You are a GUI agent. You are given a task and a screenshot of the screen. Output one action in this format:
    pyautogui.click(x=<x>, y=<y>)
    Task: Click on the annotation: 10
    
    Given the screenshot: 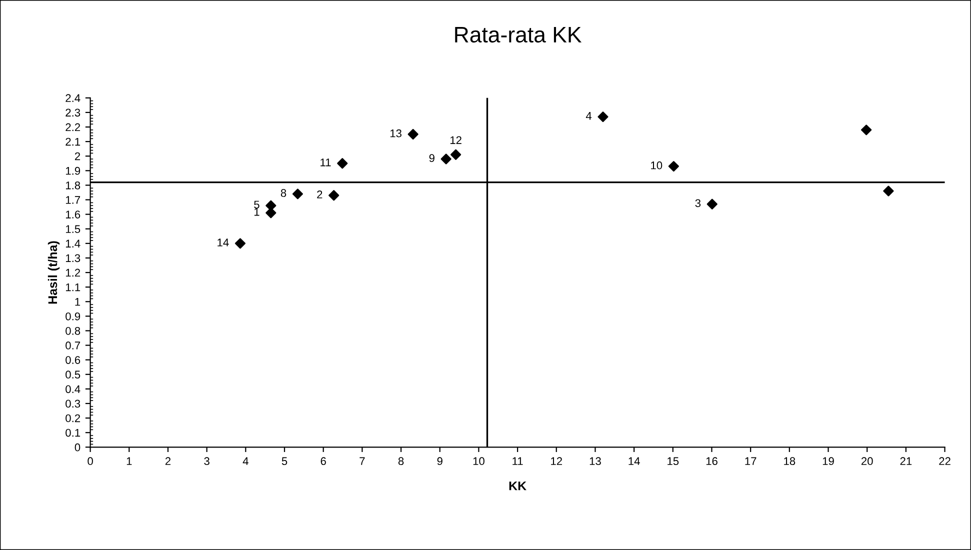 What is the action you would take?
    pyautogui.click(x=656, y=165)
    